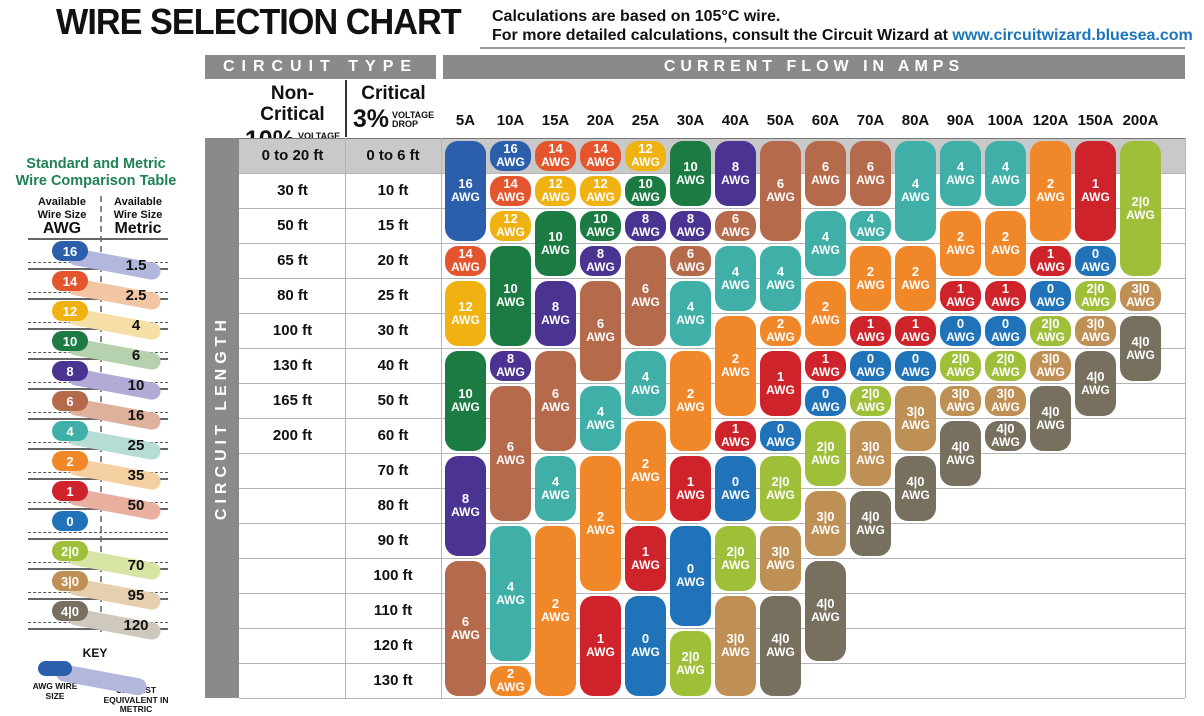  Describe the element at coordinates (555, 190) in the screenshot. I see `wire-pill-15A-12: 12 AWG` at that location.